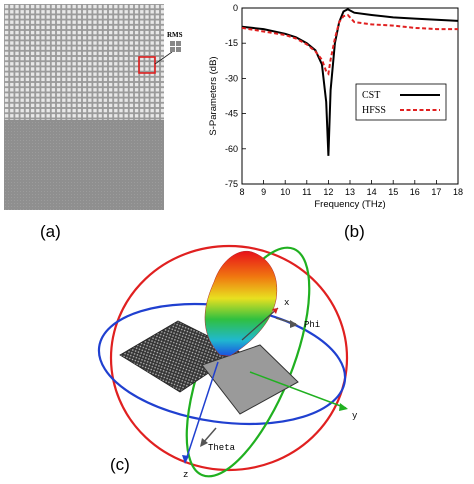  What do you see at coordinates (349, 204) in the screenshot?
I see `x-axis-label: Frequency (THz)` at bounding box center [349, 204].